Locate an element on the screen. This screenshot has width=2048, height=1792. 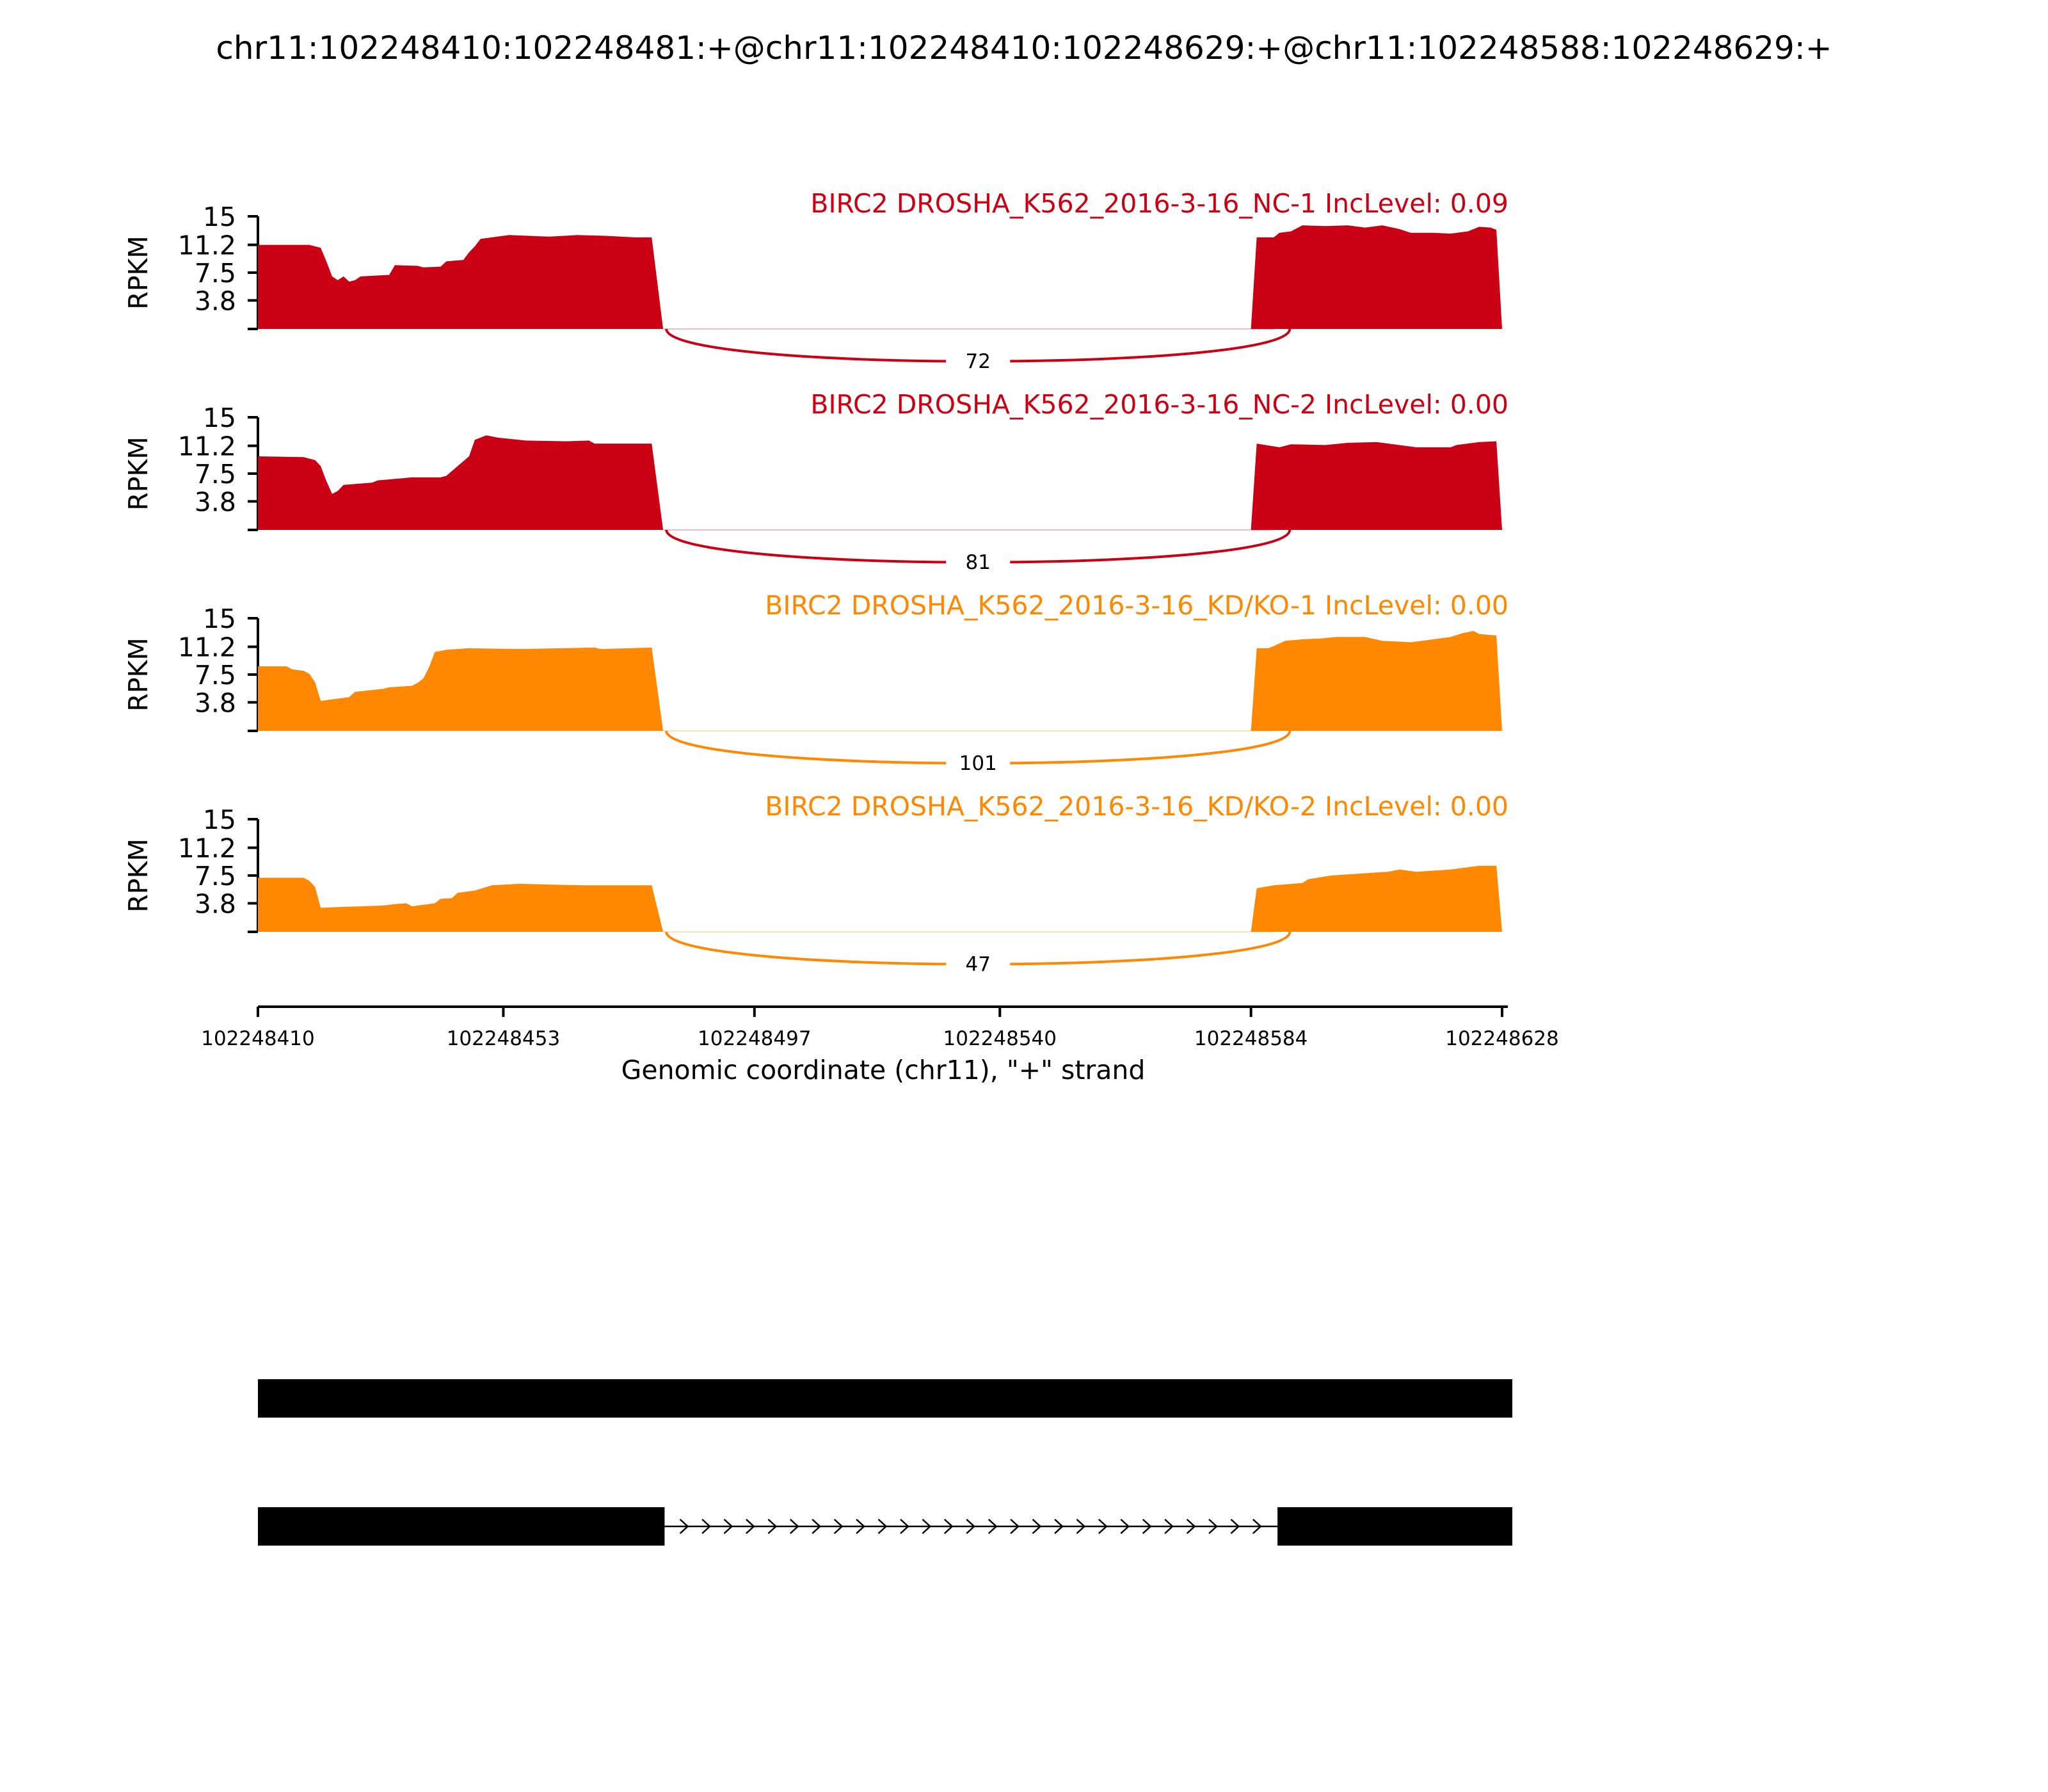
junction-count-label: 47 is located at coordinates (977, 964).